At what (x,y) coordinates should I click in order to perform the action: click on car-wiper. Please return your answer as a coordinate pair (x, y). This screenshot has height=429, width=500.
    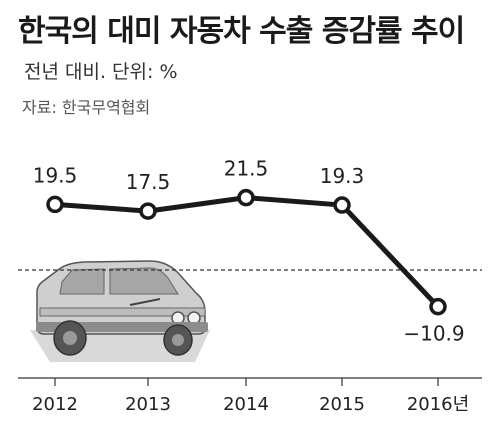
    Looking at the image, I should click on (145, 302).